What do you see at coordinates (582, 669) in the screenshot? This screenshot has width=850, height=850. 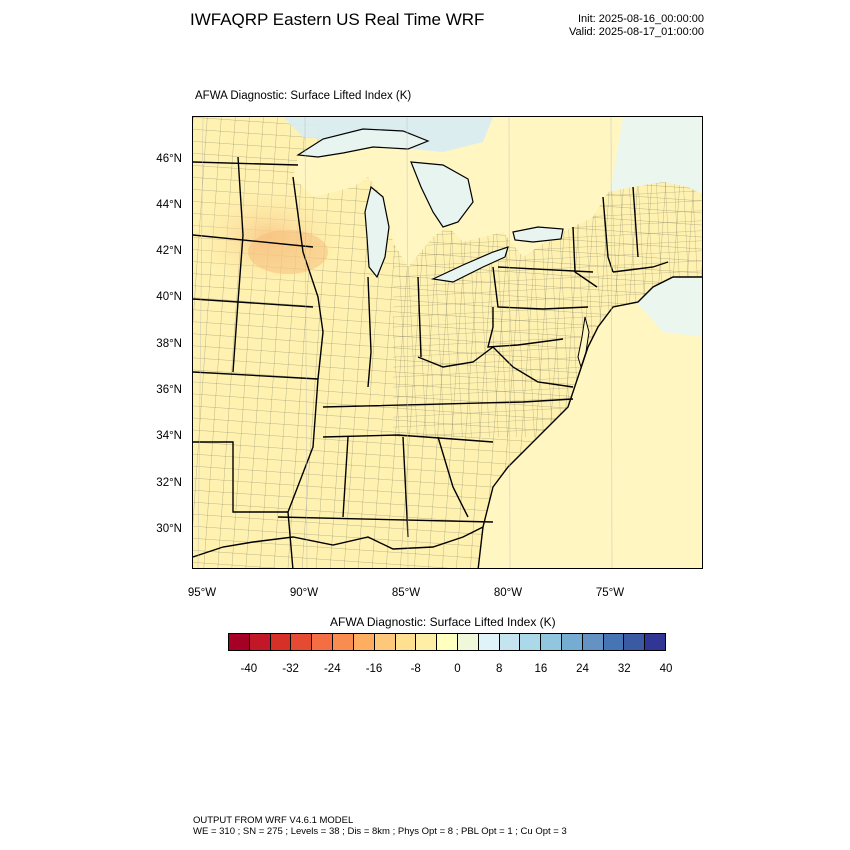 I see `colorbar-tick-label: 24` at bounding box center [582, 669].